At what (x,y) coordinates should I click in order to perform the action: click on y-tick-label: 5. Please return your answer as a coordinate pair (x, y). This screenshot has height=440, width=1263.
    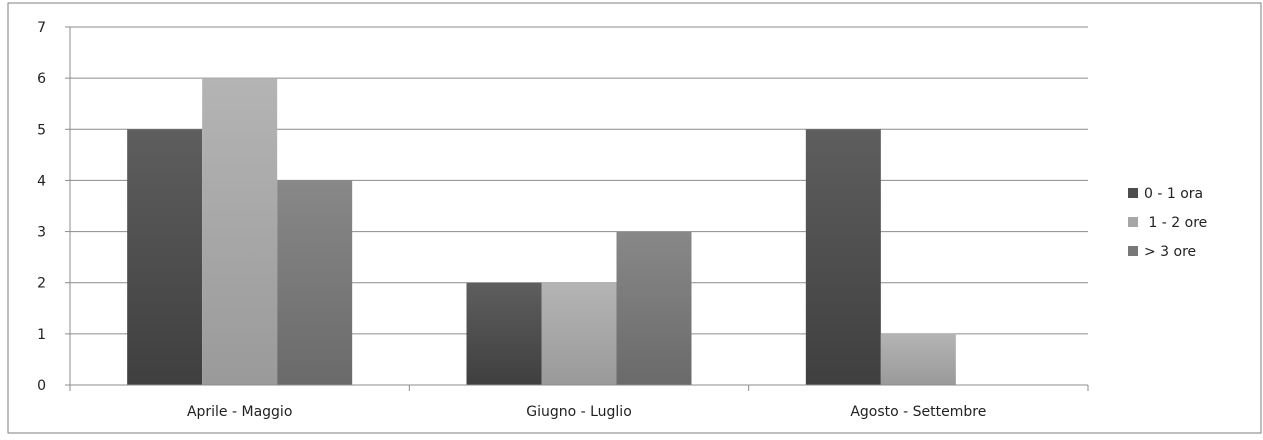
    Looking at the image, I should click on (41, 130).